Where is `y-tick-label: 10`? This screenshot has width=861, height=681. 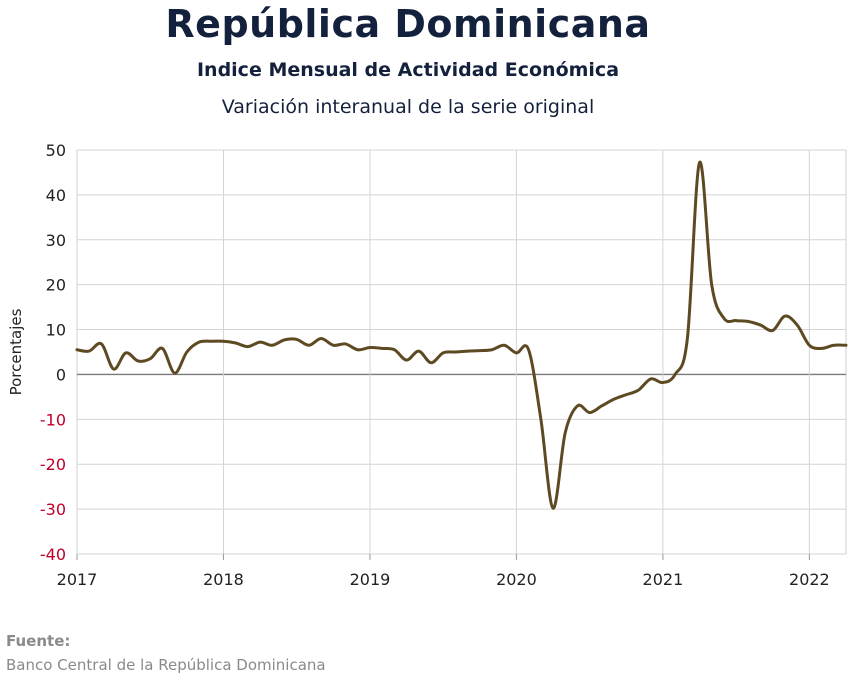
y-tick-label: 10 is located at coordinates (56, 330).